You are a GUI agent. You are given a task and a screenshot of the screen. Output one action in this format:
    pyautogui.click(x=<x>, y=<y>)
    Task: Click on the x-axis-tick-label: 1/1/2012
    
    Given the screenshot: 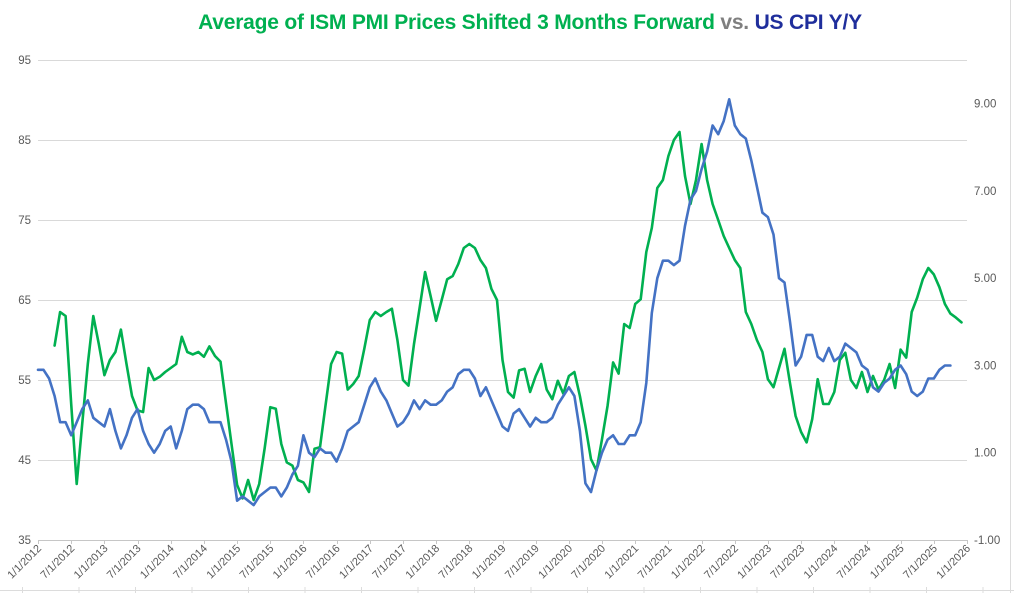 What is the action you would take?
    pyautogui.click(x=24, y=562)
    